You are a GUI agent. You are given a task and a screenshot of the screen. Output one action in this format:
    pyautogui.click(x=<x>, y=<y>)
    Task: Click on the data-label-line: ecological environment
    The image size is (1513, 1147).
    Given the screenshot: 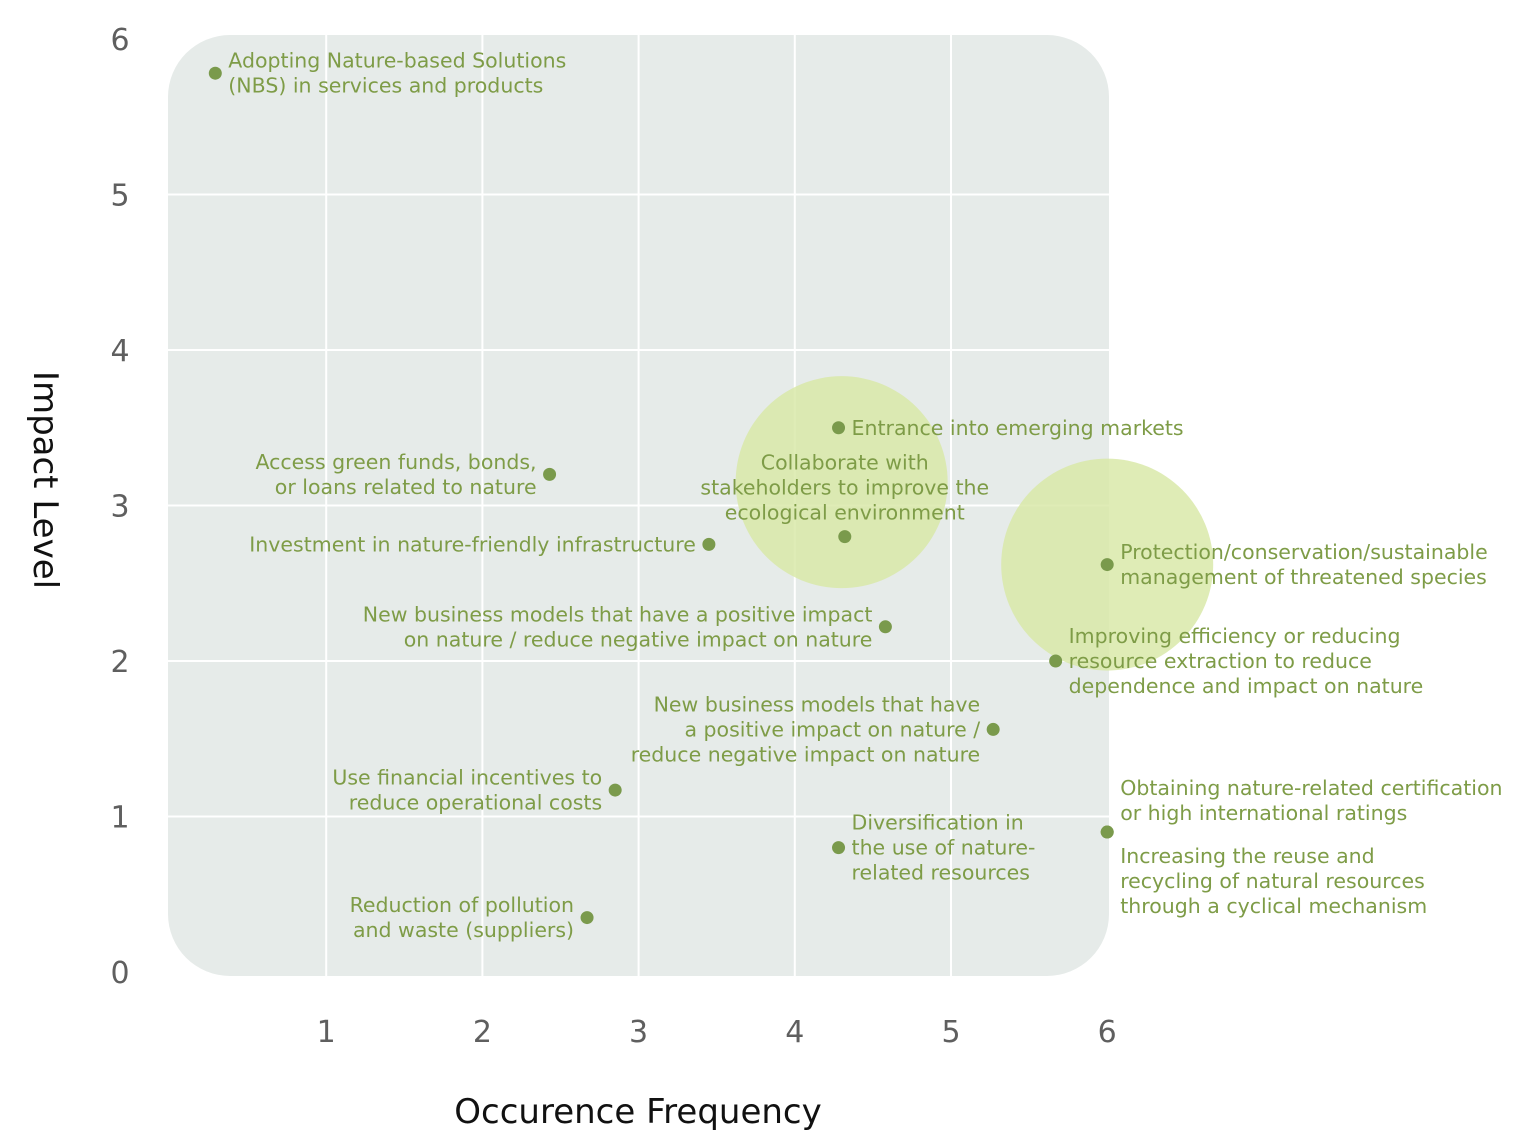 What is the action you would take?
    pyautogui.click(x=845, y=513)
    